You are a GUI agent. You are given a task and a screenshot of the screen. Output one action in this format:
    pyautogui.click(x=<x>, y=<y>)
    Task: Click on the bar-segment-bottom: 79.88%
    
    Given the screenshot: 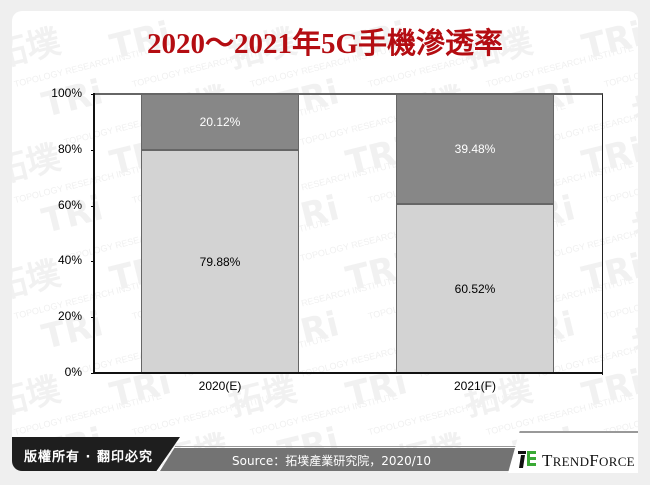 What is the action you would take?
    pyautogui.click(x=220, y=261)
    